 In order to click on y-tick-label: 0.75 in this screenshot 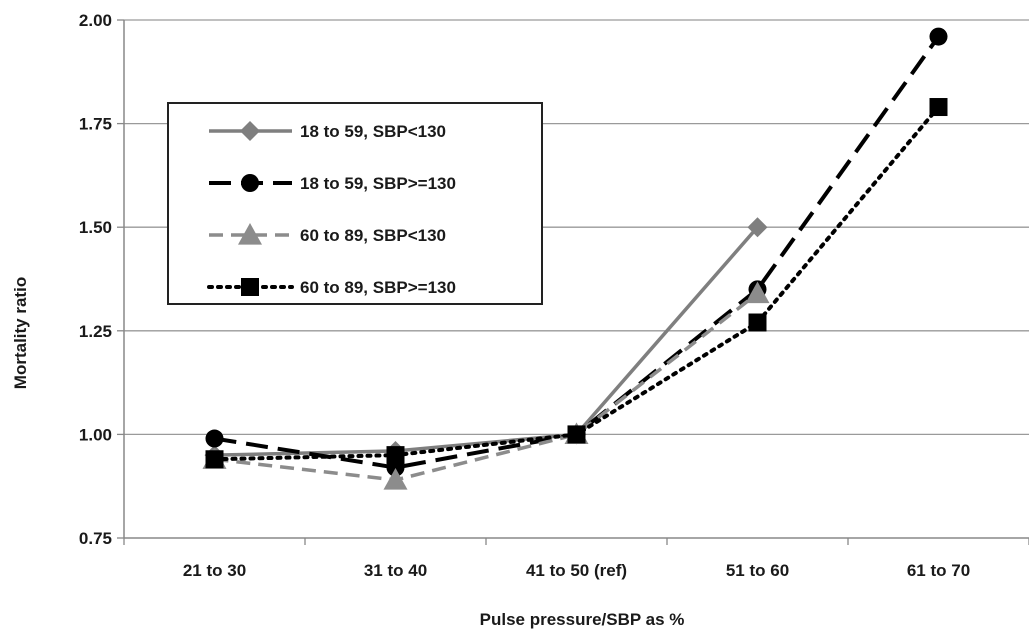, I will do `click(95, 538)`.